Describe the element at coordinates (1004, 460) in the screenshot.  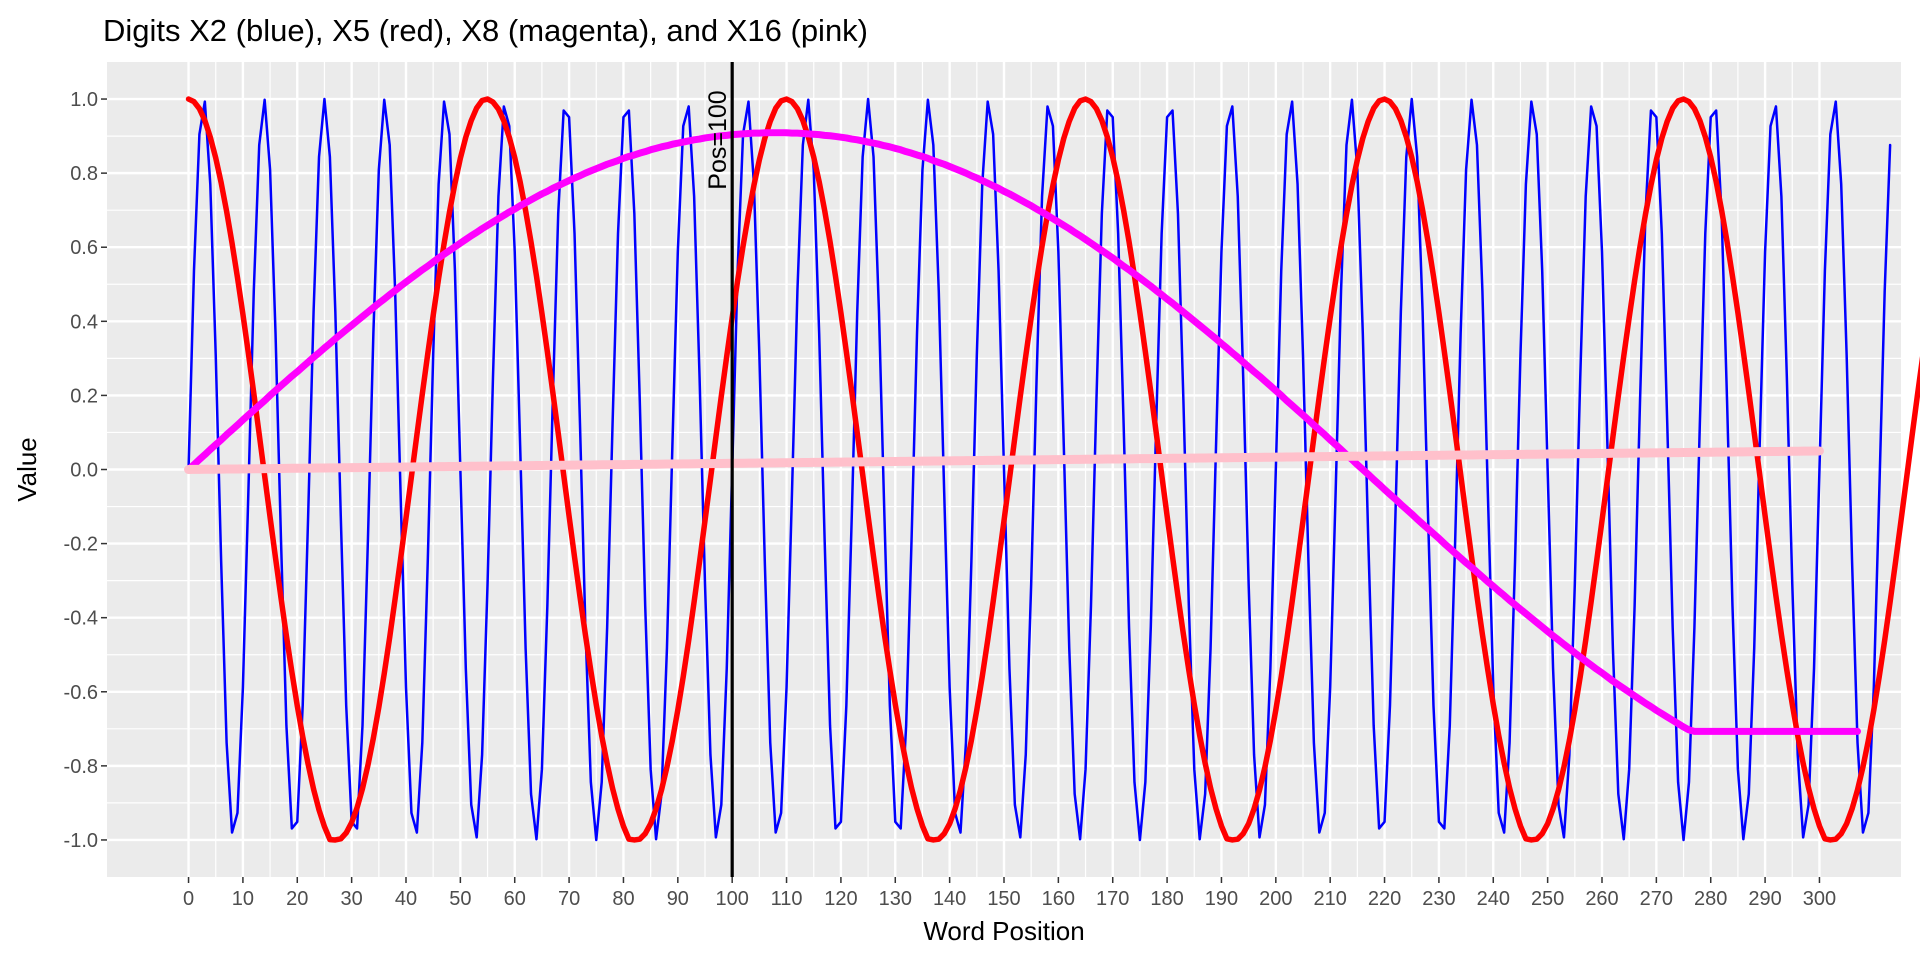
I see `series-line-x16` at that location.